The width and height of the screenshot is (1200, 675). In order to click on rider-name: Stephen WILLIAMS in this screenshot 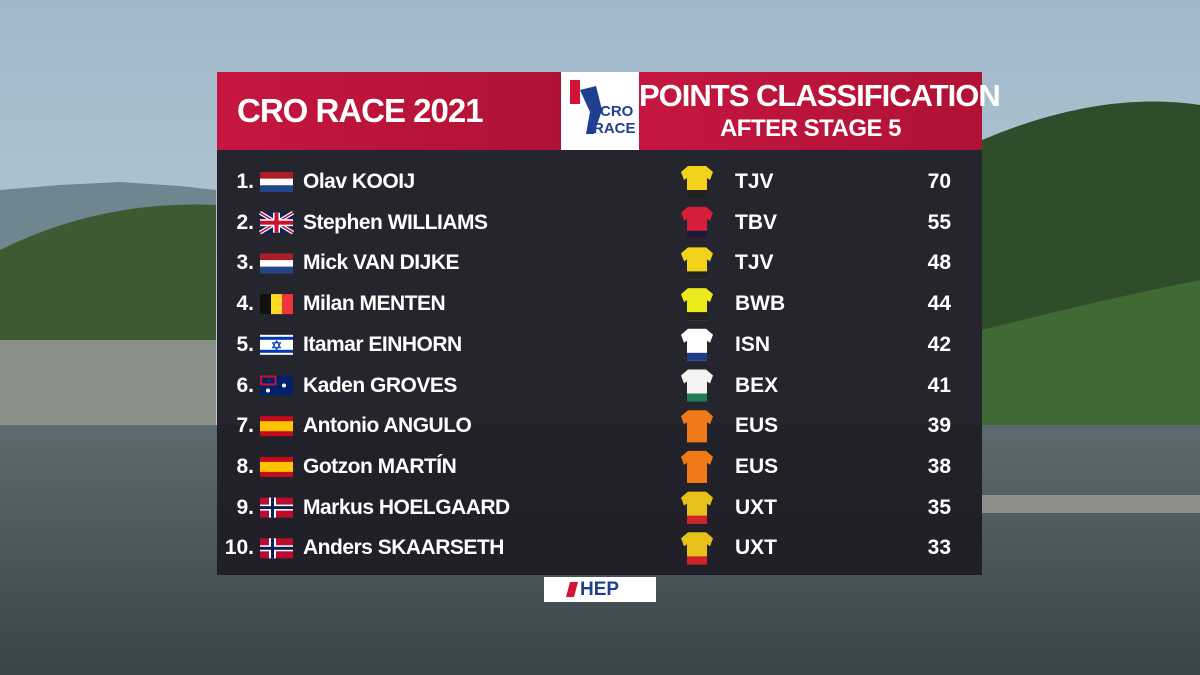, I will do `click(395, 222)`.